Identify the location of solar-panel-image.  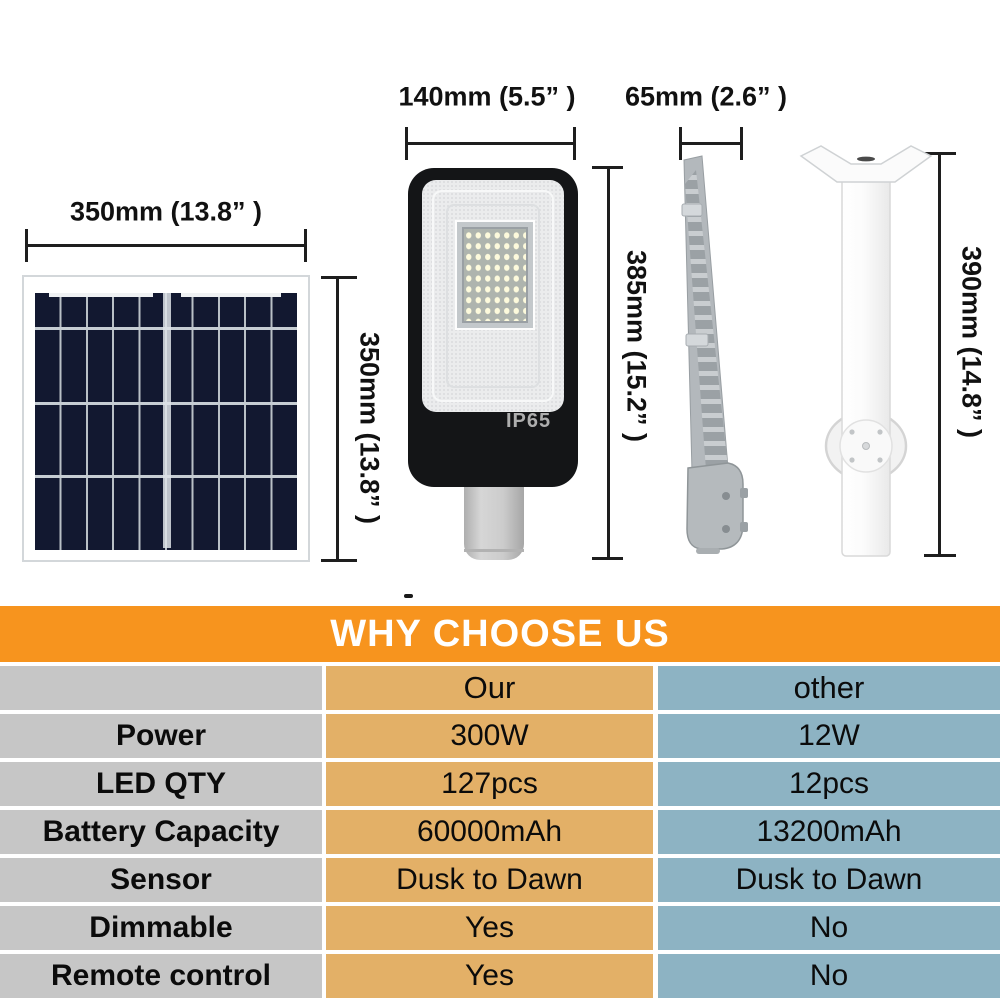
(166, 418).